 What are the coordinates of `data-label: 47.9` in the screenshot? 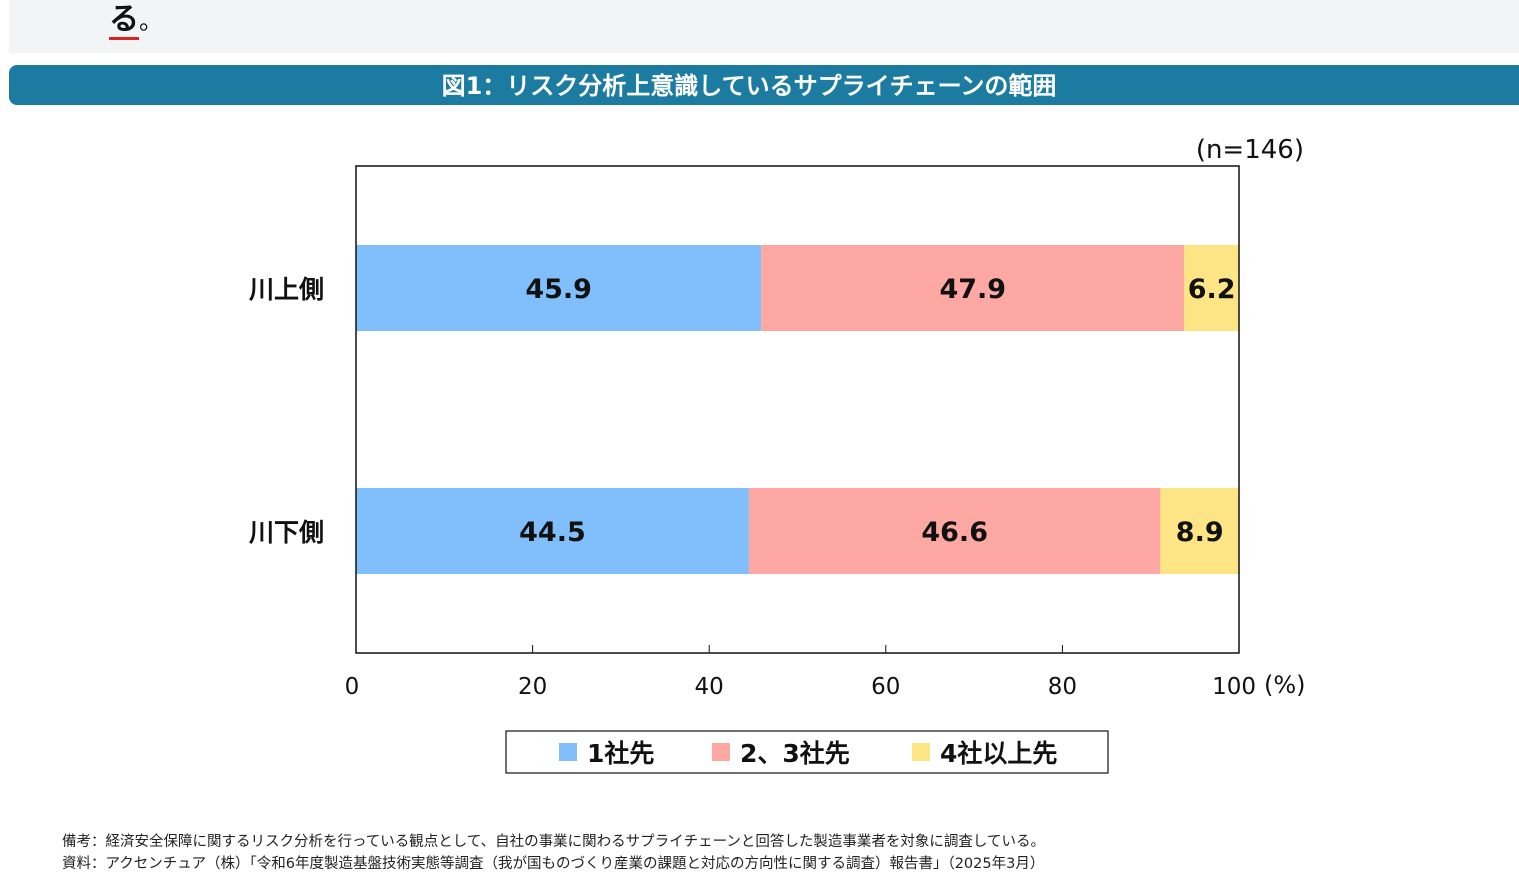 It's located at (972, 289).